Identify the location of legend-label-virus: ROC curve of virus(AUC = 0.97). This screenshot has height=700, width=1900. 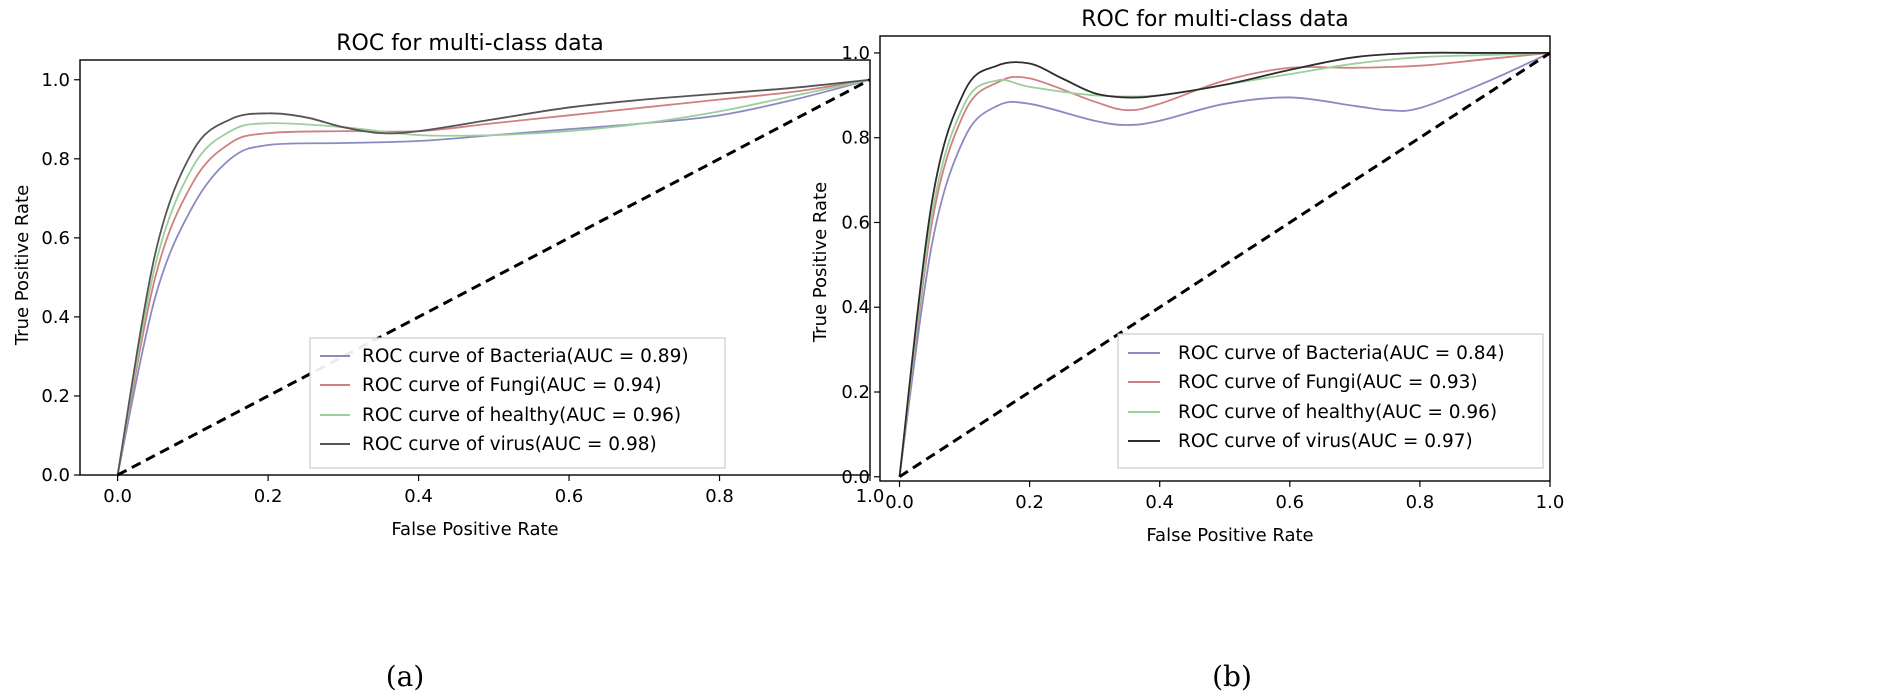
(1325, 441).